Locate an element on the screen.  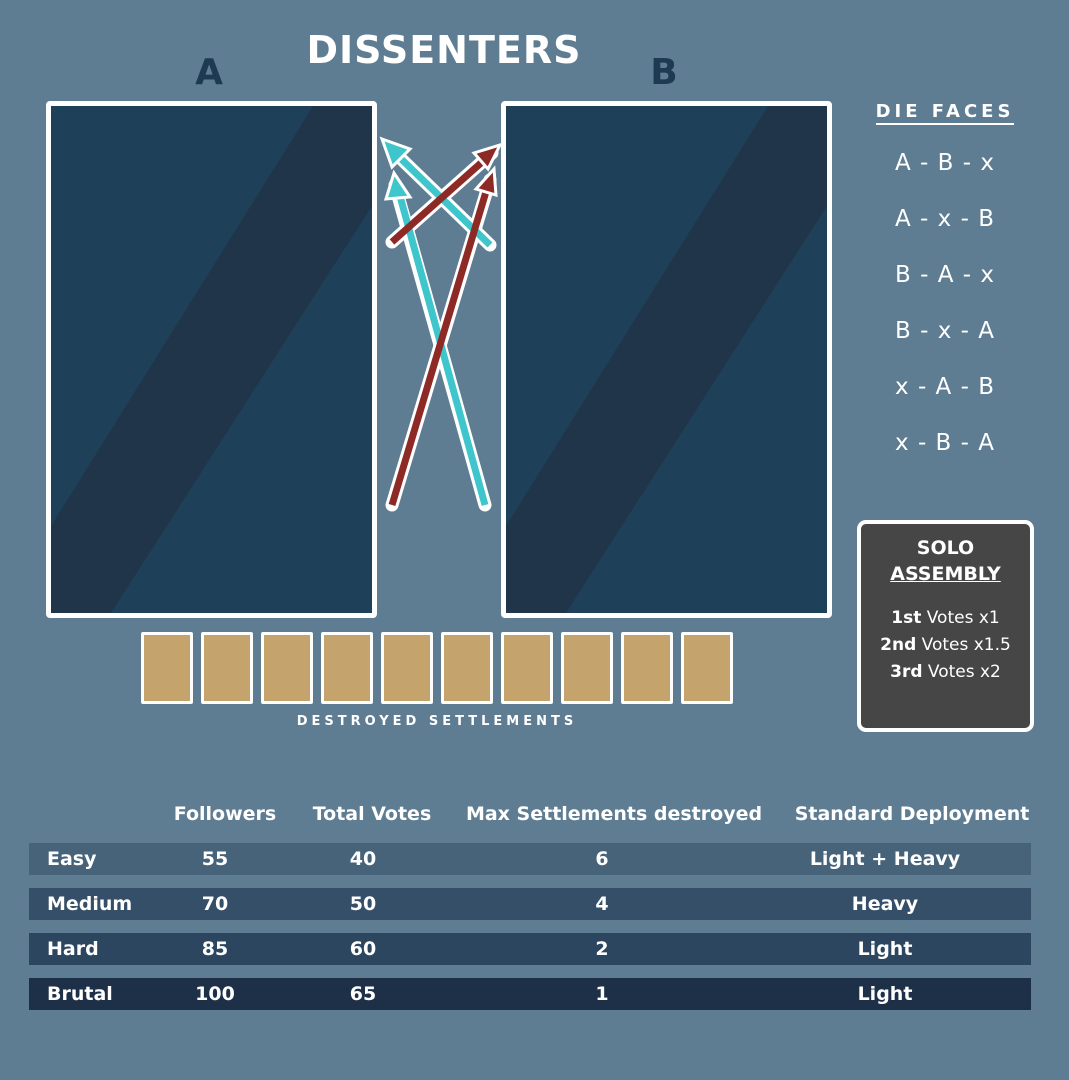
die-face: x - A - B is located at coordinates (945, 387).